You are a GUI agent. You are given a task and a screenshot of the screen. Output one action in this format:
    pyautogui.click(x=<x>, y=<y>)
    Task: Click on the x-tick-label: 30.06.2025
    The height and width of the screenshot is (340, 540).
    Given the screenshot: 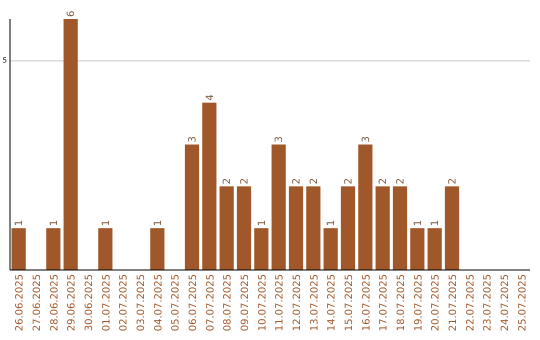 What is the action you would take?
    pyautogui.click(x=89, y=303)
    